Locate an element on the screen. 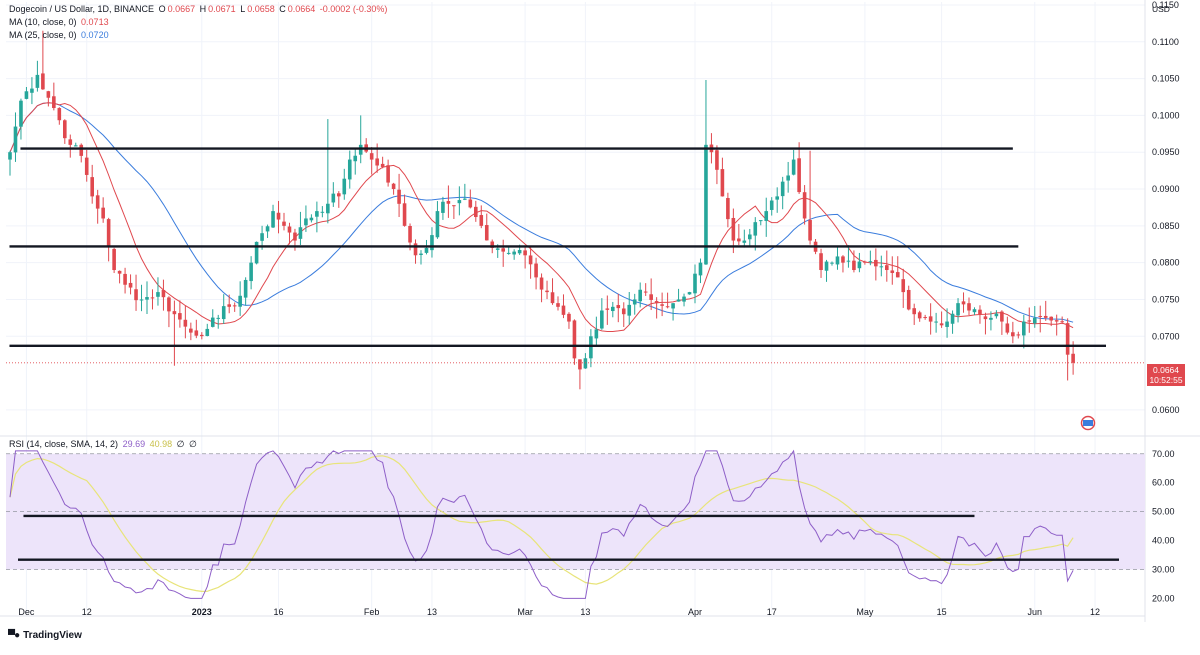 The width and height of the screenshot is (1200, 655). price-tick-label: 0.0750 is located at coordinates (1166, 299).